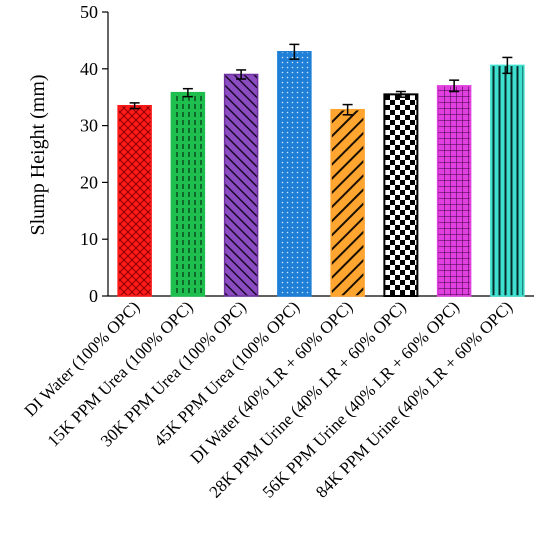 The height and width of the screenshot is (544, 550). Describe the element at coordinates (361, 399) in the screenshot. I see `x-category-label: 56K PPM Urine (40% LR + 60% OPC)` at that location.